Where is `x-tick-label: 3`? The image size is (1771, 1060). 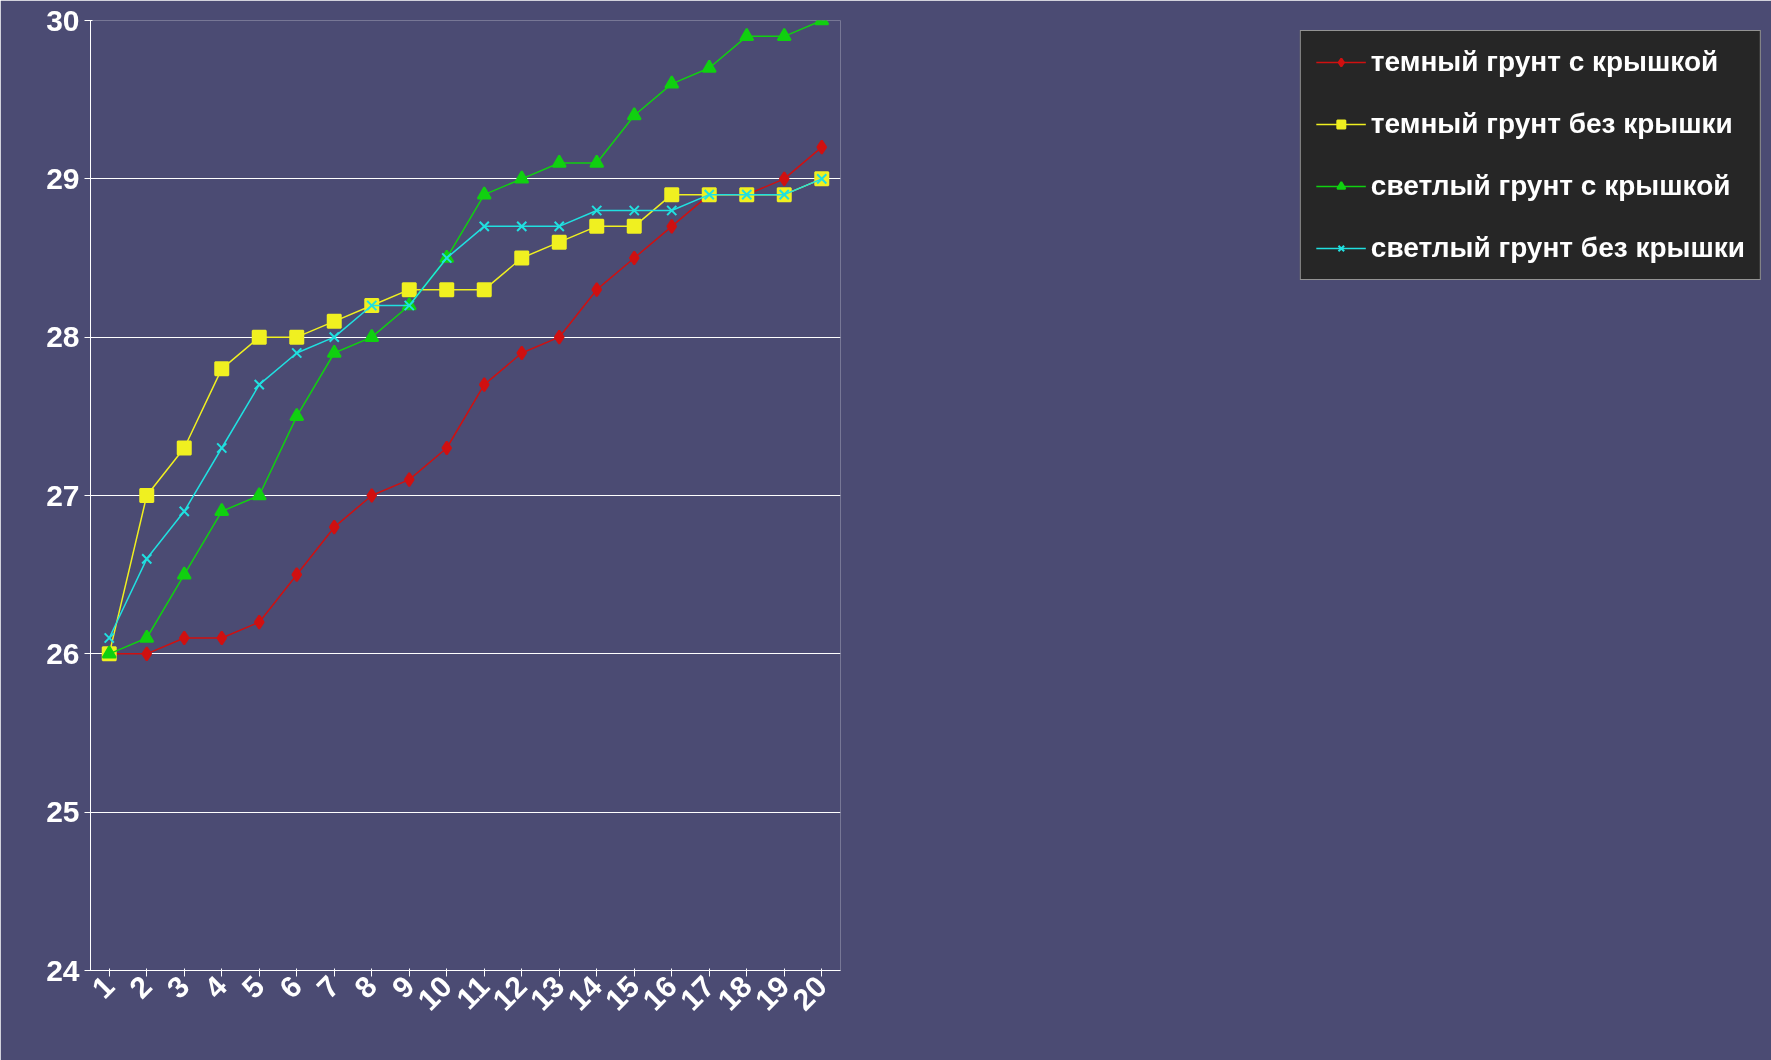
x-tick-label: 3 is located at coordinates (178, 987).